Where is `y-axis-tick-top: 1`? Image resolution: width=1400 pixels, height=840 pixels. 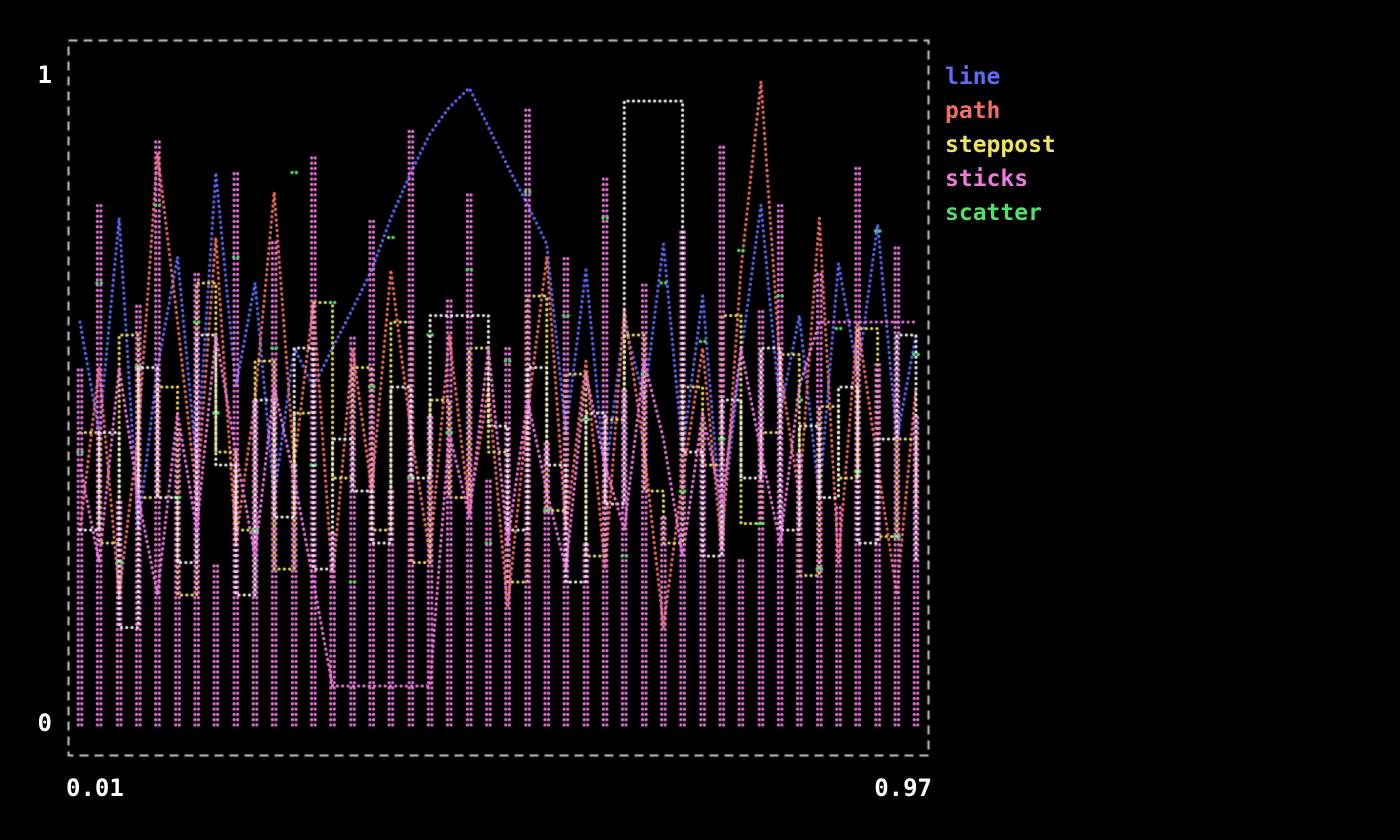
y-axis-tick-top: 1 is located at coordinates (44, 75).